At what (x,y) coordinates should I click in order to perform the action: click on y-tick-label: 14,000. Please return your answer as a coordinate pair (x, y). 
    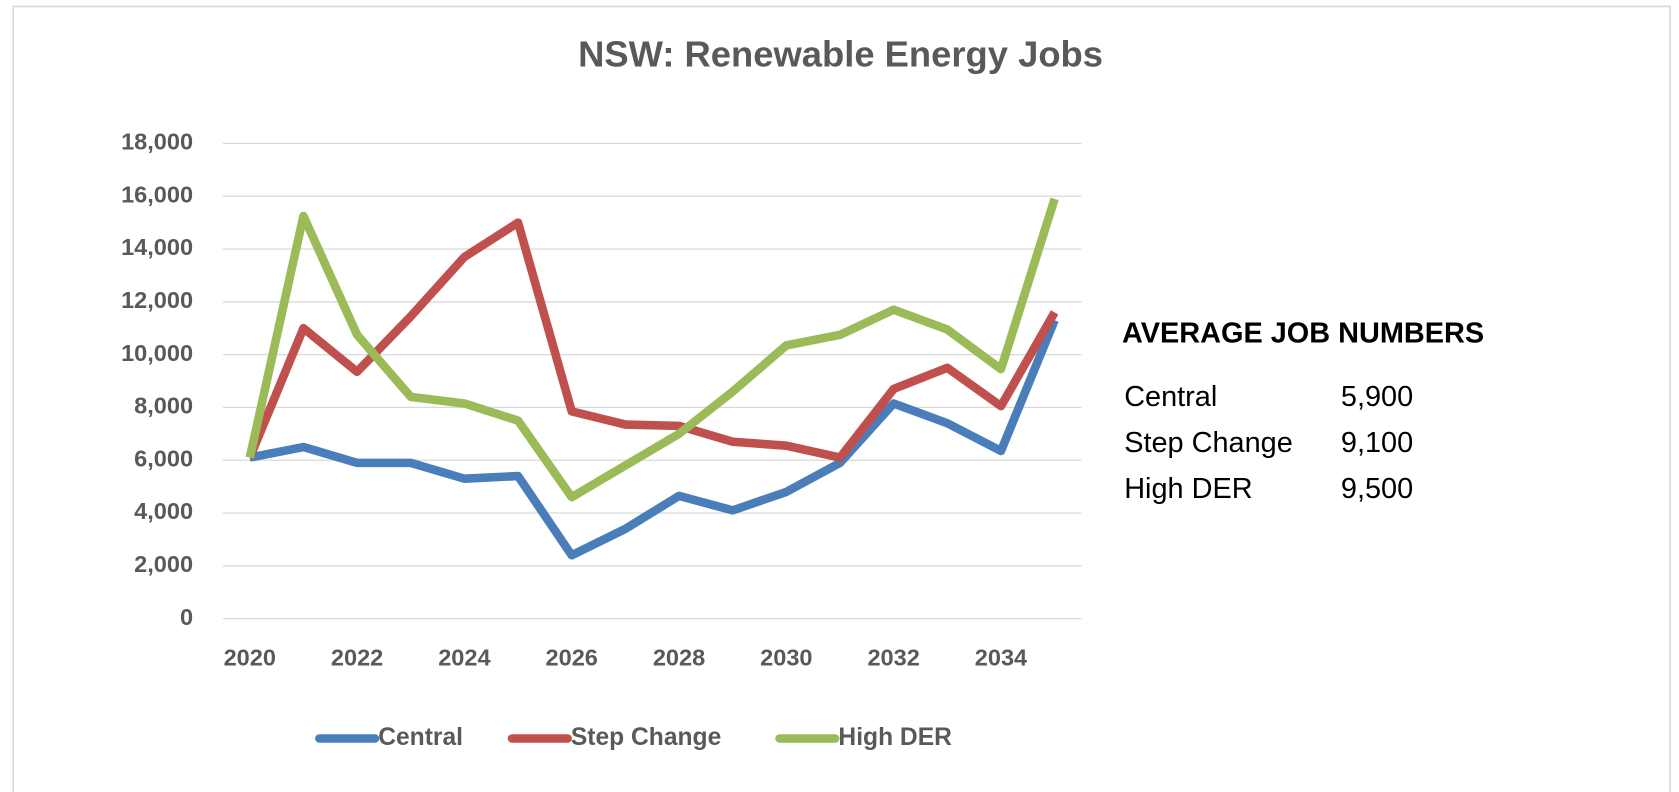
    Looking at the image, I should click on (157, 247).